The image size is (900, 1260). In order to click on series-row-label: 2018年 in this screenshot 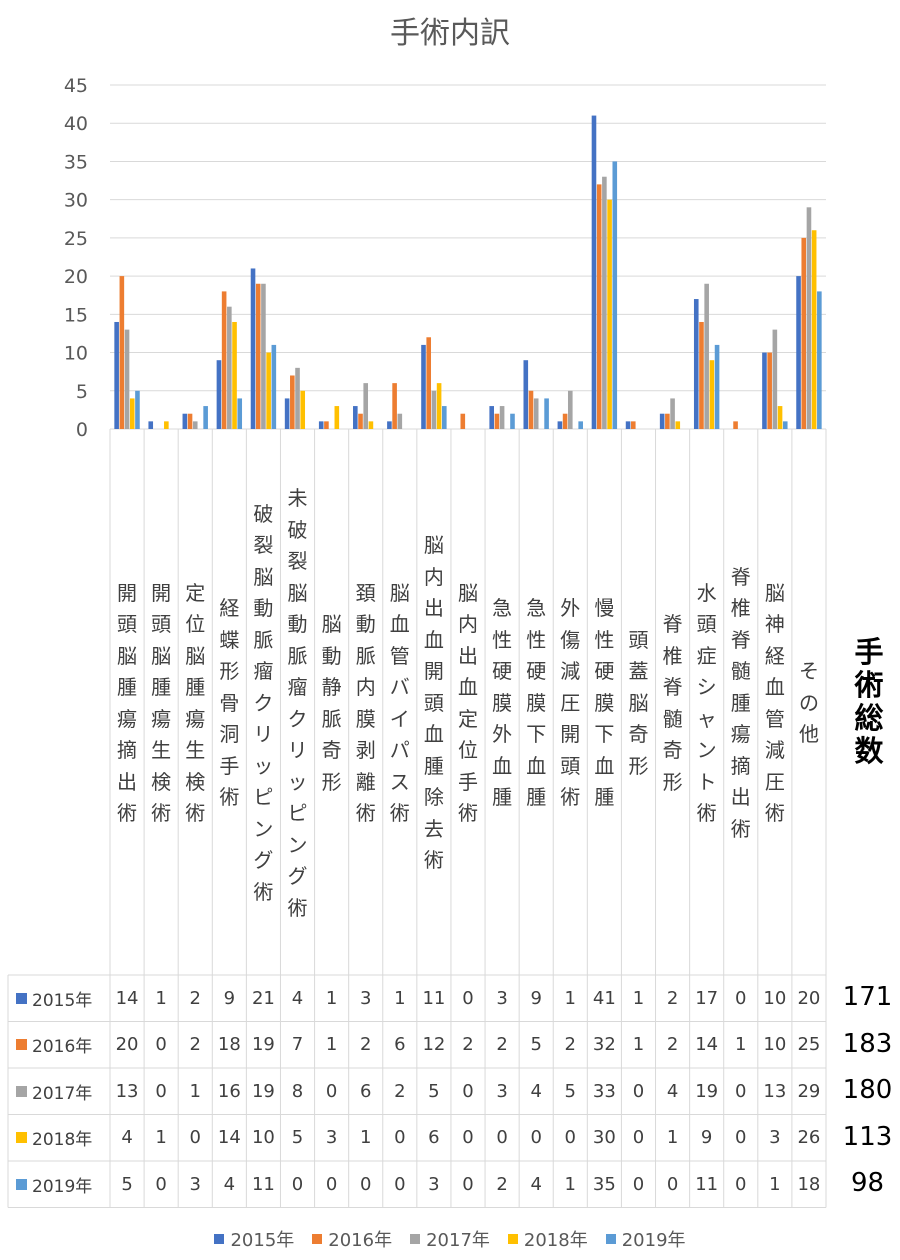, I will do `click(58, 1138)`.